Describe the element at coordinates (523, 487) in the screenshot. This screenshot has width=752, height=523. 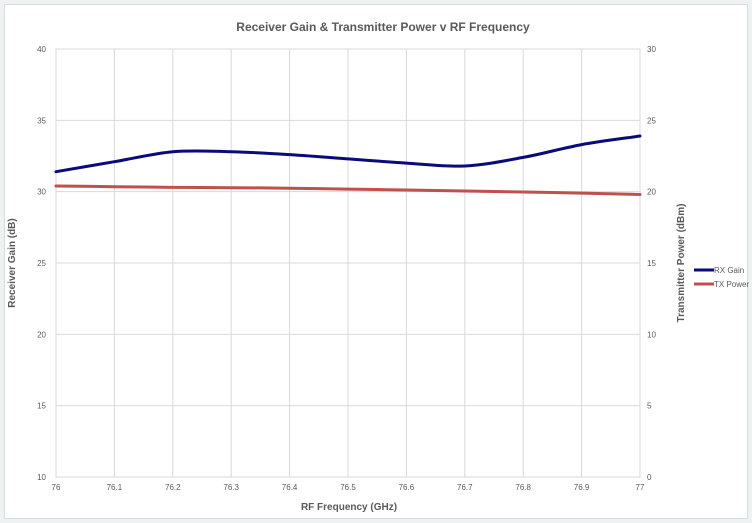
I see `x-tick-label: 76.8` at that location.